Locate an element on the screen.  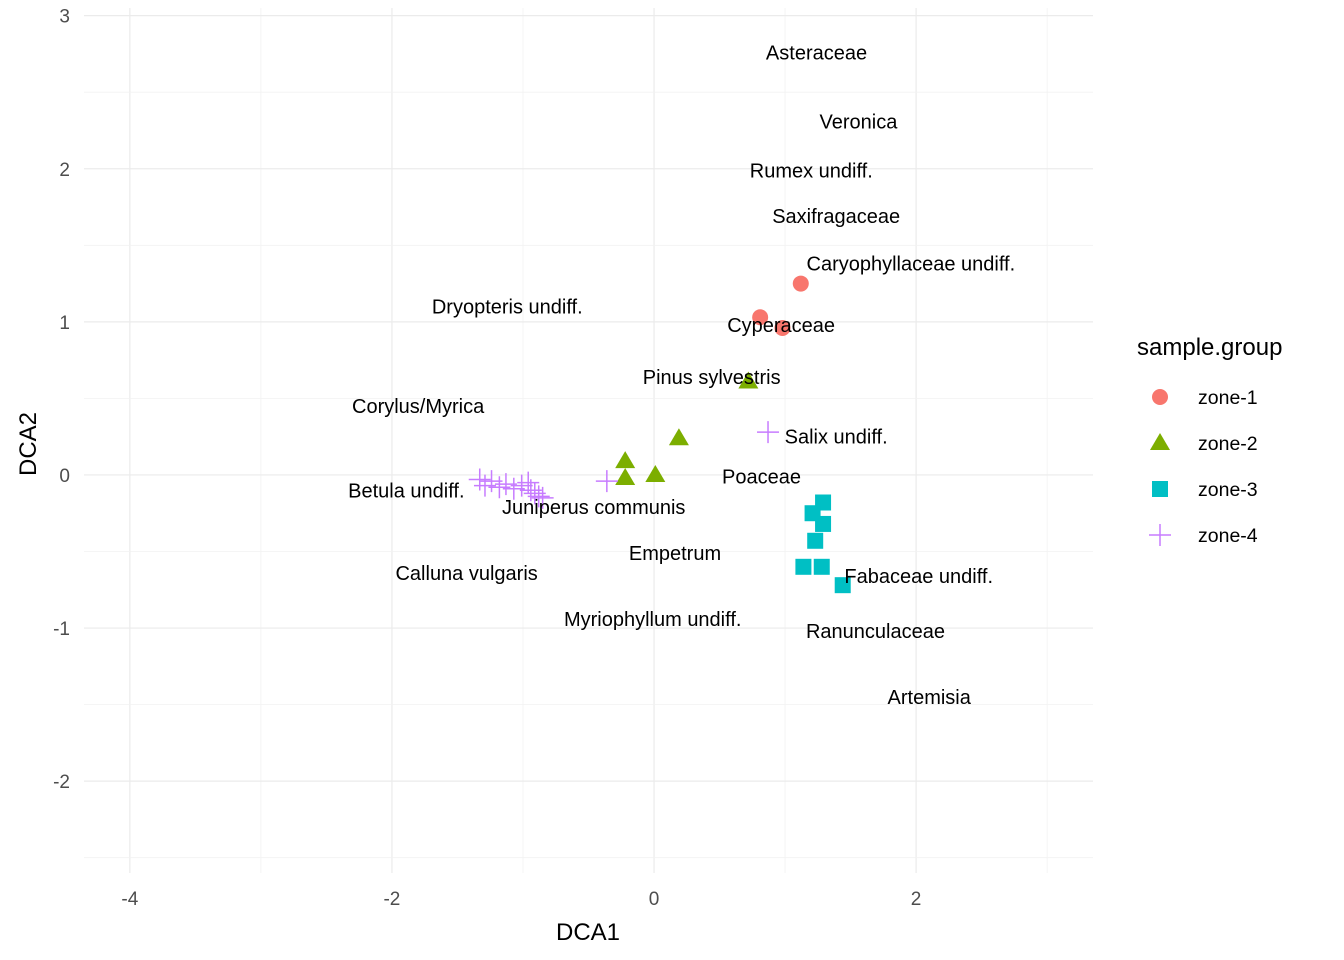
y-tick-label: -1 is located at coordinates (61, 629).